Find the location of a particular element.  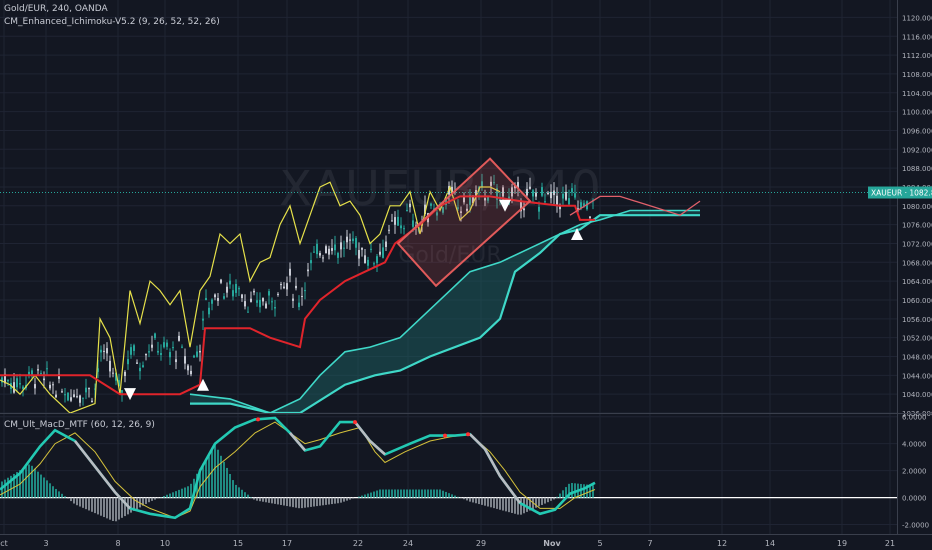

macd-y-tick-label: -2.0000 is located at coordinates (915, 526).